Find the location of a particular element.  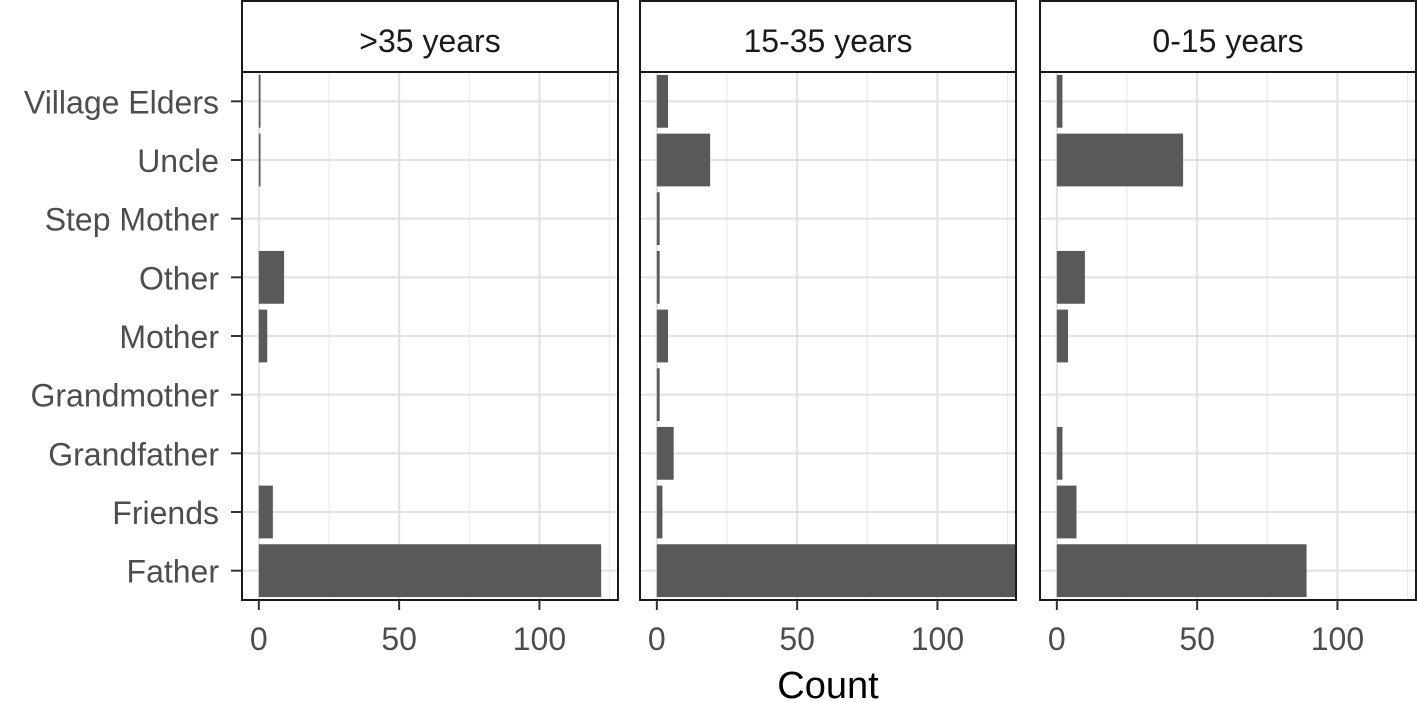

strip-label: 15-35 years is located at coordinates (828, 41).